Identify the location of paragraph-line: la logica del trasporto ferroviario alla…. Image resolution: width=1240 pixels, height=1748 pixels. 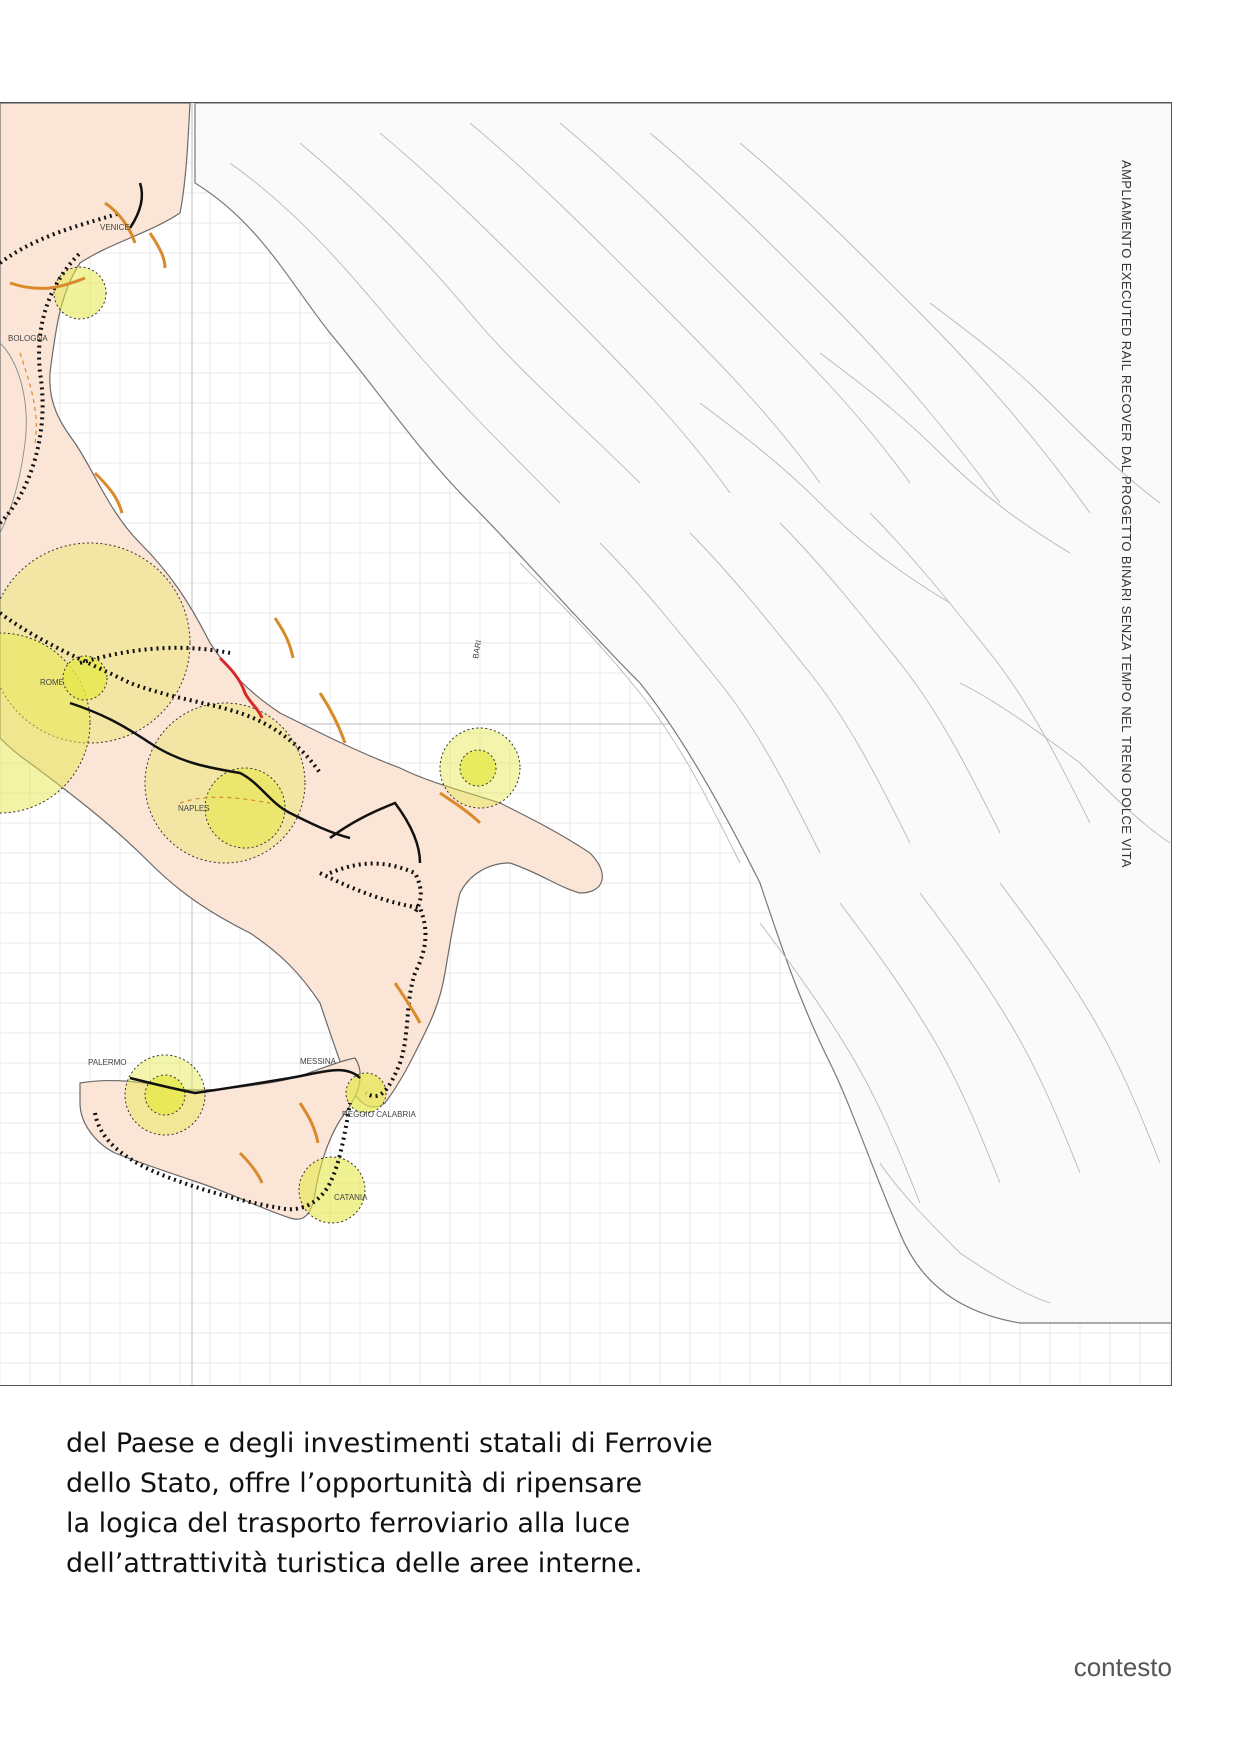
(348, 1523).